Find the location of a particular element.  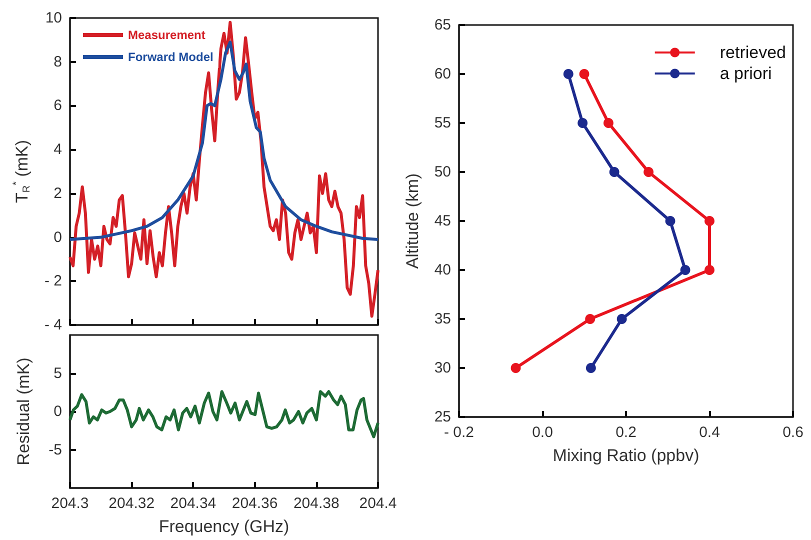

x-axis-title: Mixing Ratio (ppbv) is located at coordinates (626, 455).